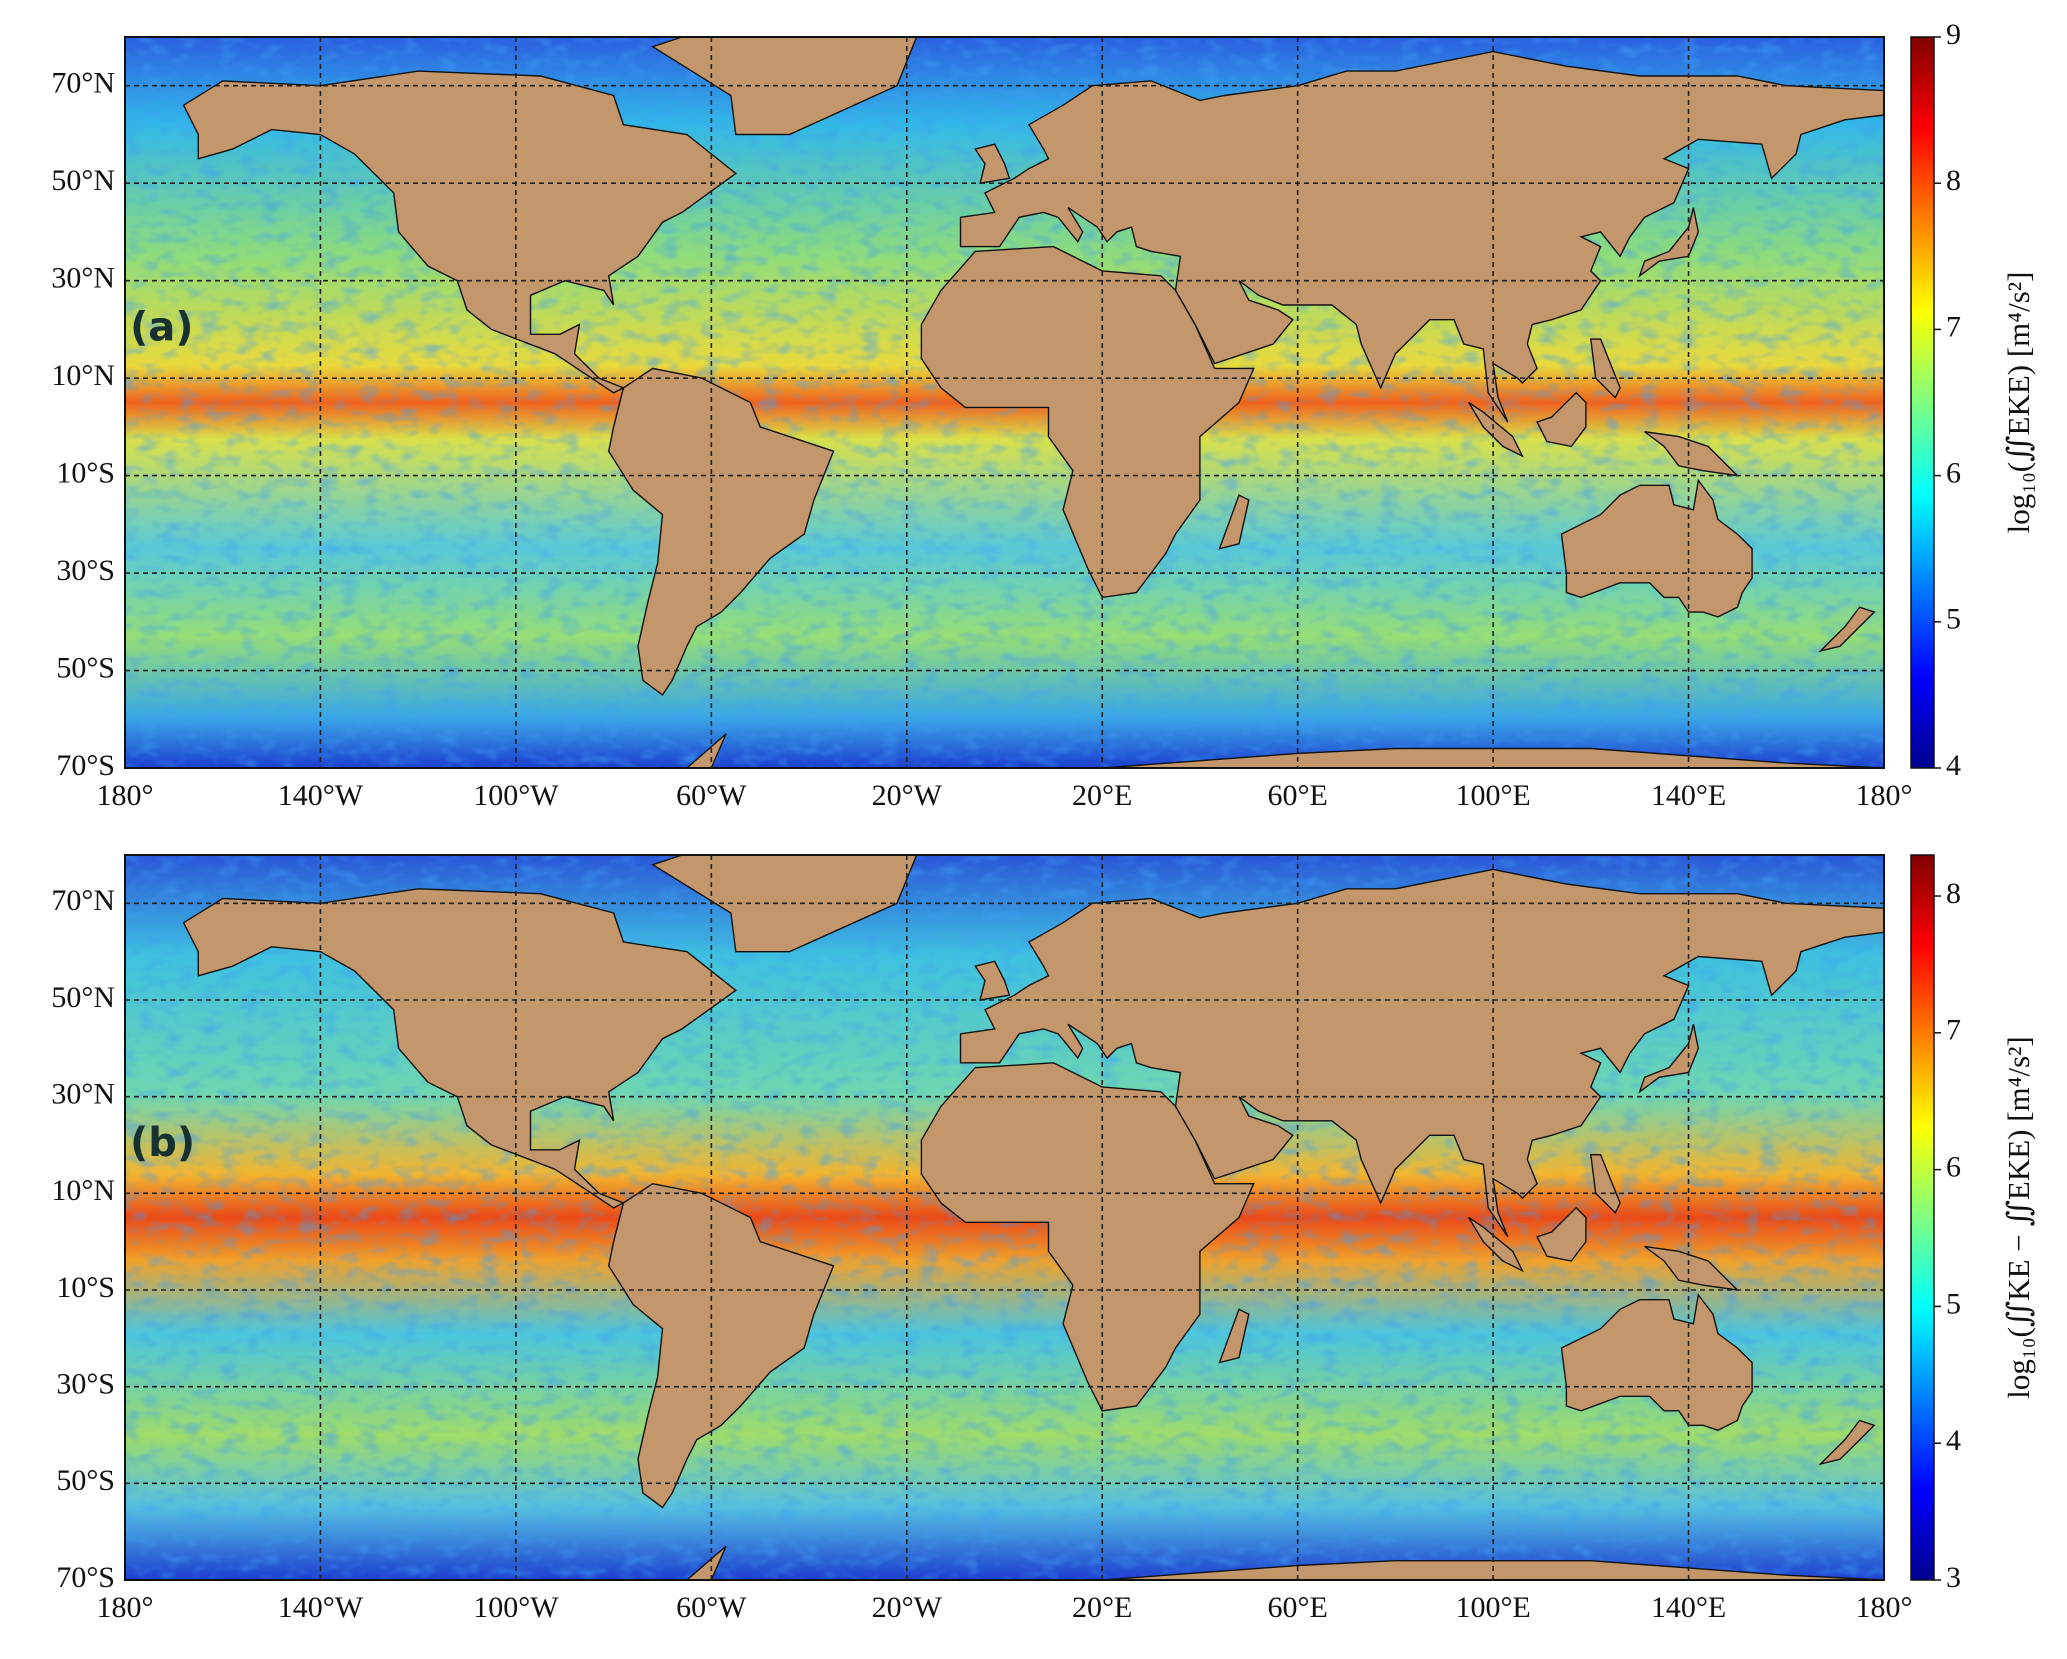 Image resolution: width=2067 pixels, height=1659 pixels. I want to click on colorbar-label: log₁₀(∬KE − ∬EKE) [m⁴/s²], so click(2018, 1217).